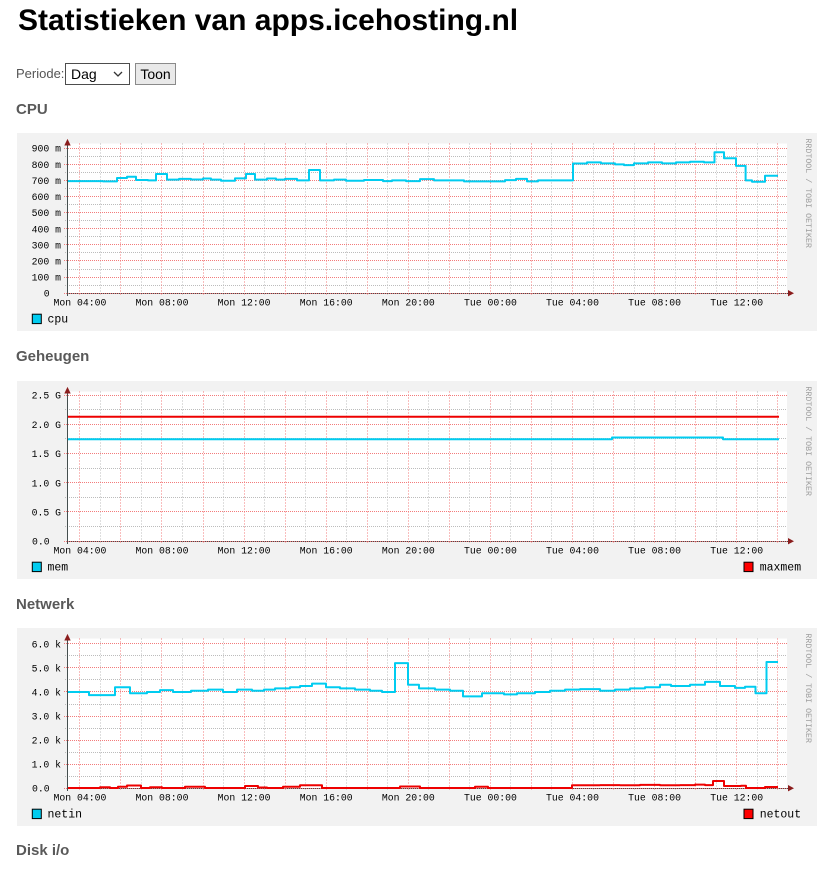 The image size is (825, 873). I want to click on svg-text: maxmem, so click(781, 568).